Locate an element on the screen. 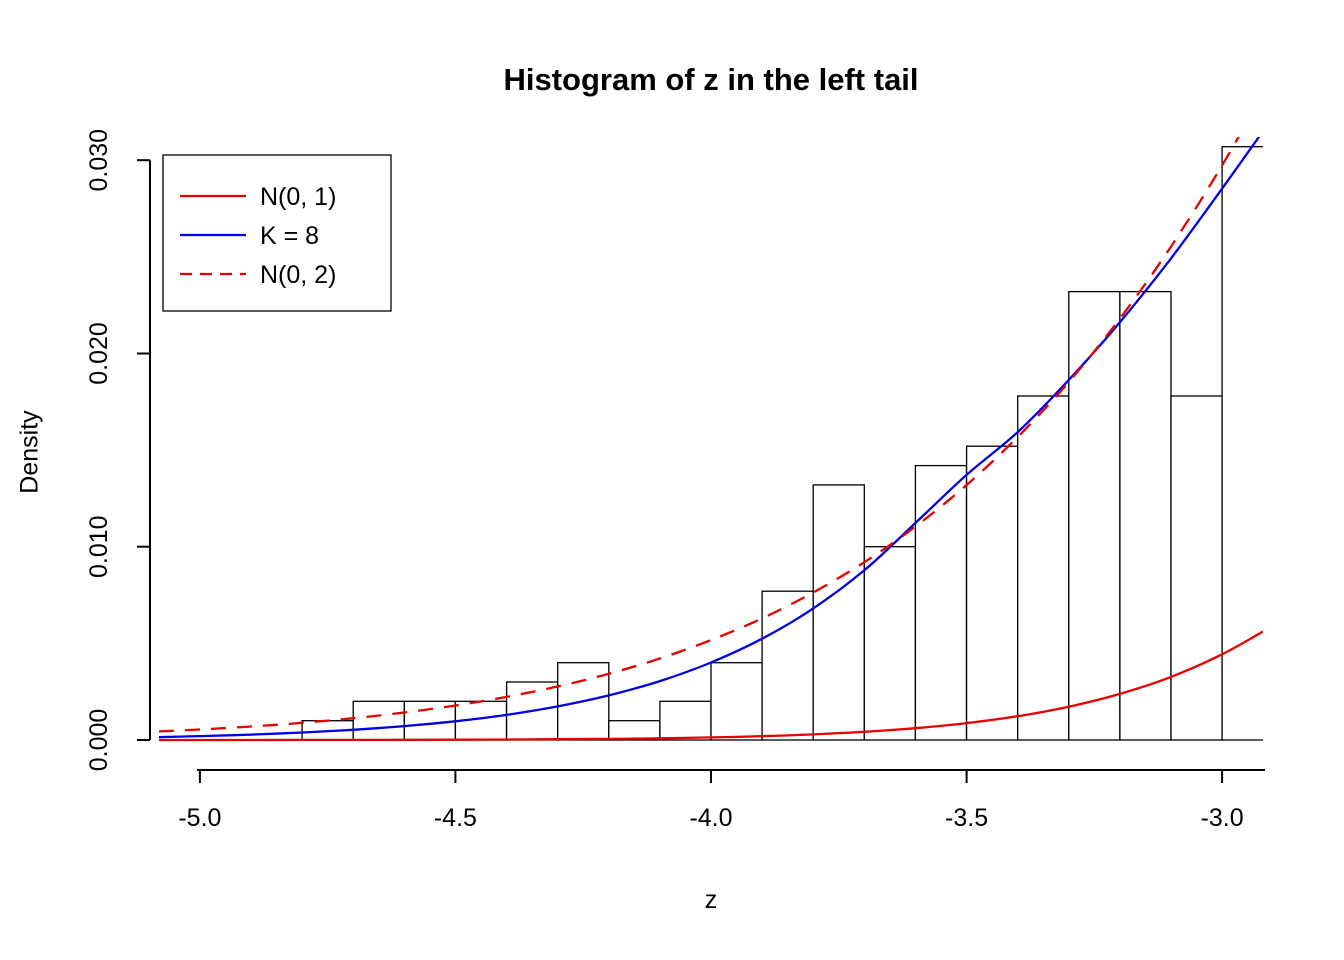  y-tick-label: 0.020 is located at coordinates (99, 353).